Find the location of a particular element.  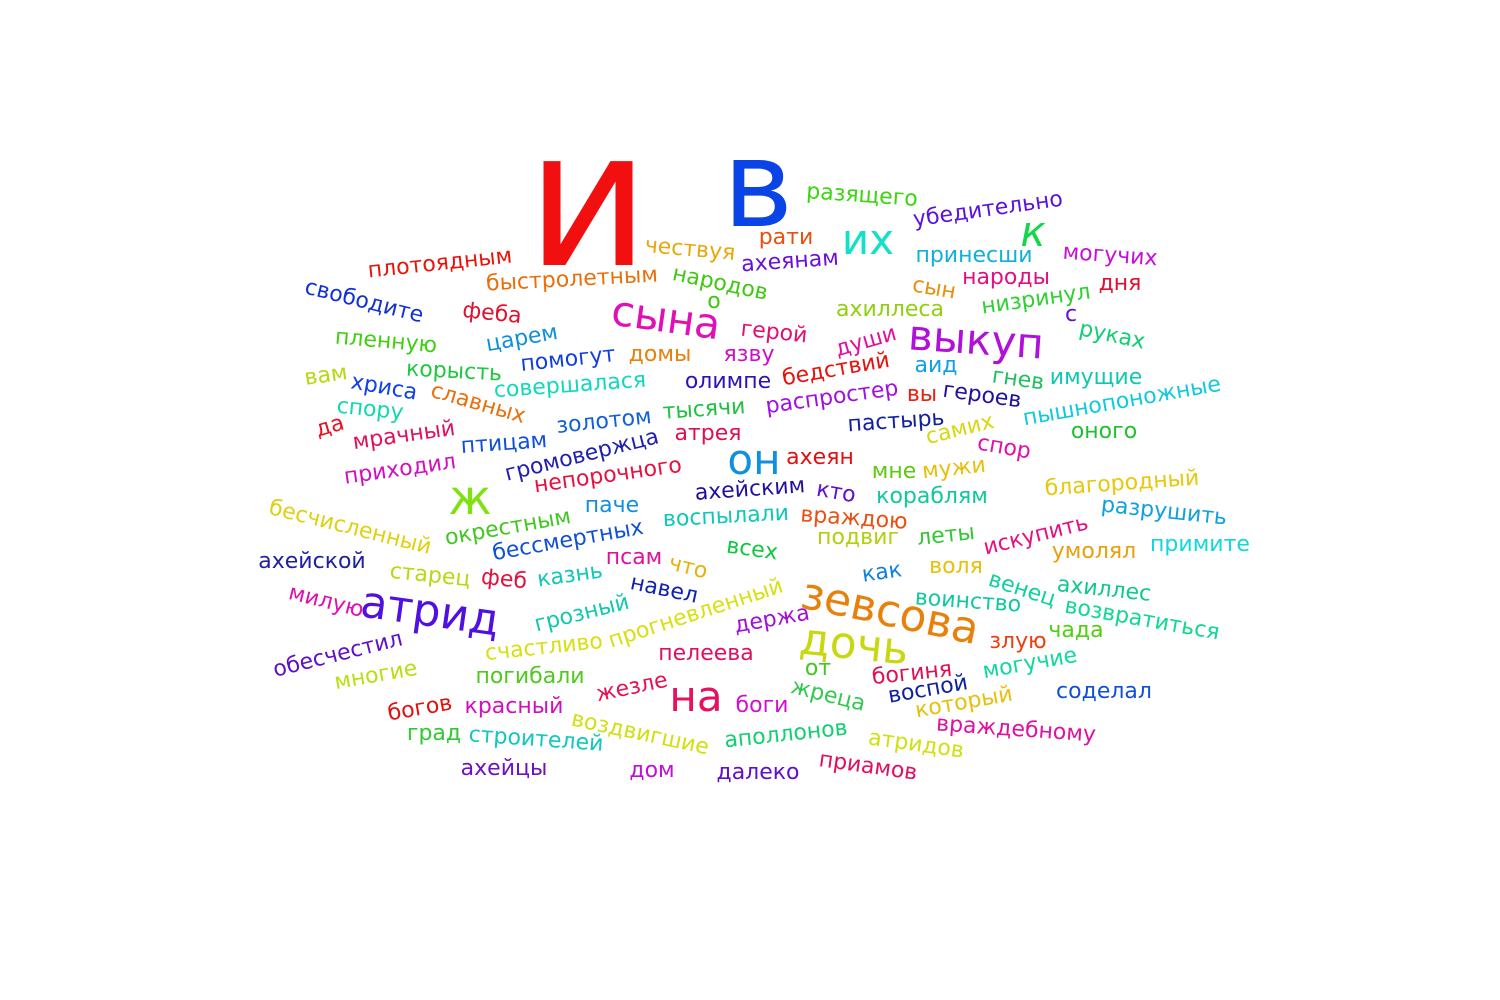

word-vam: вам is located at coordinates (325, 375).